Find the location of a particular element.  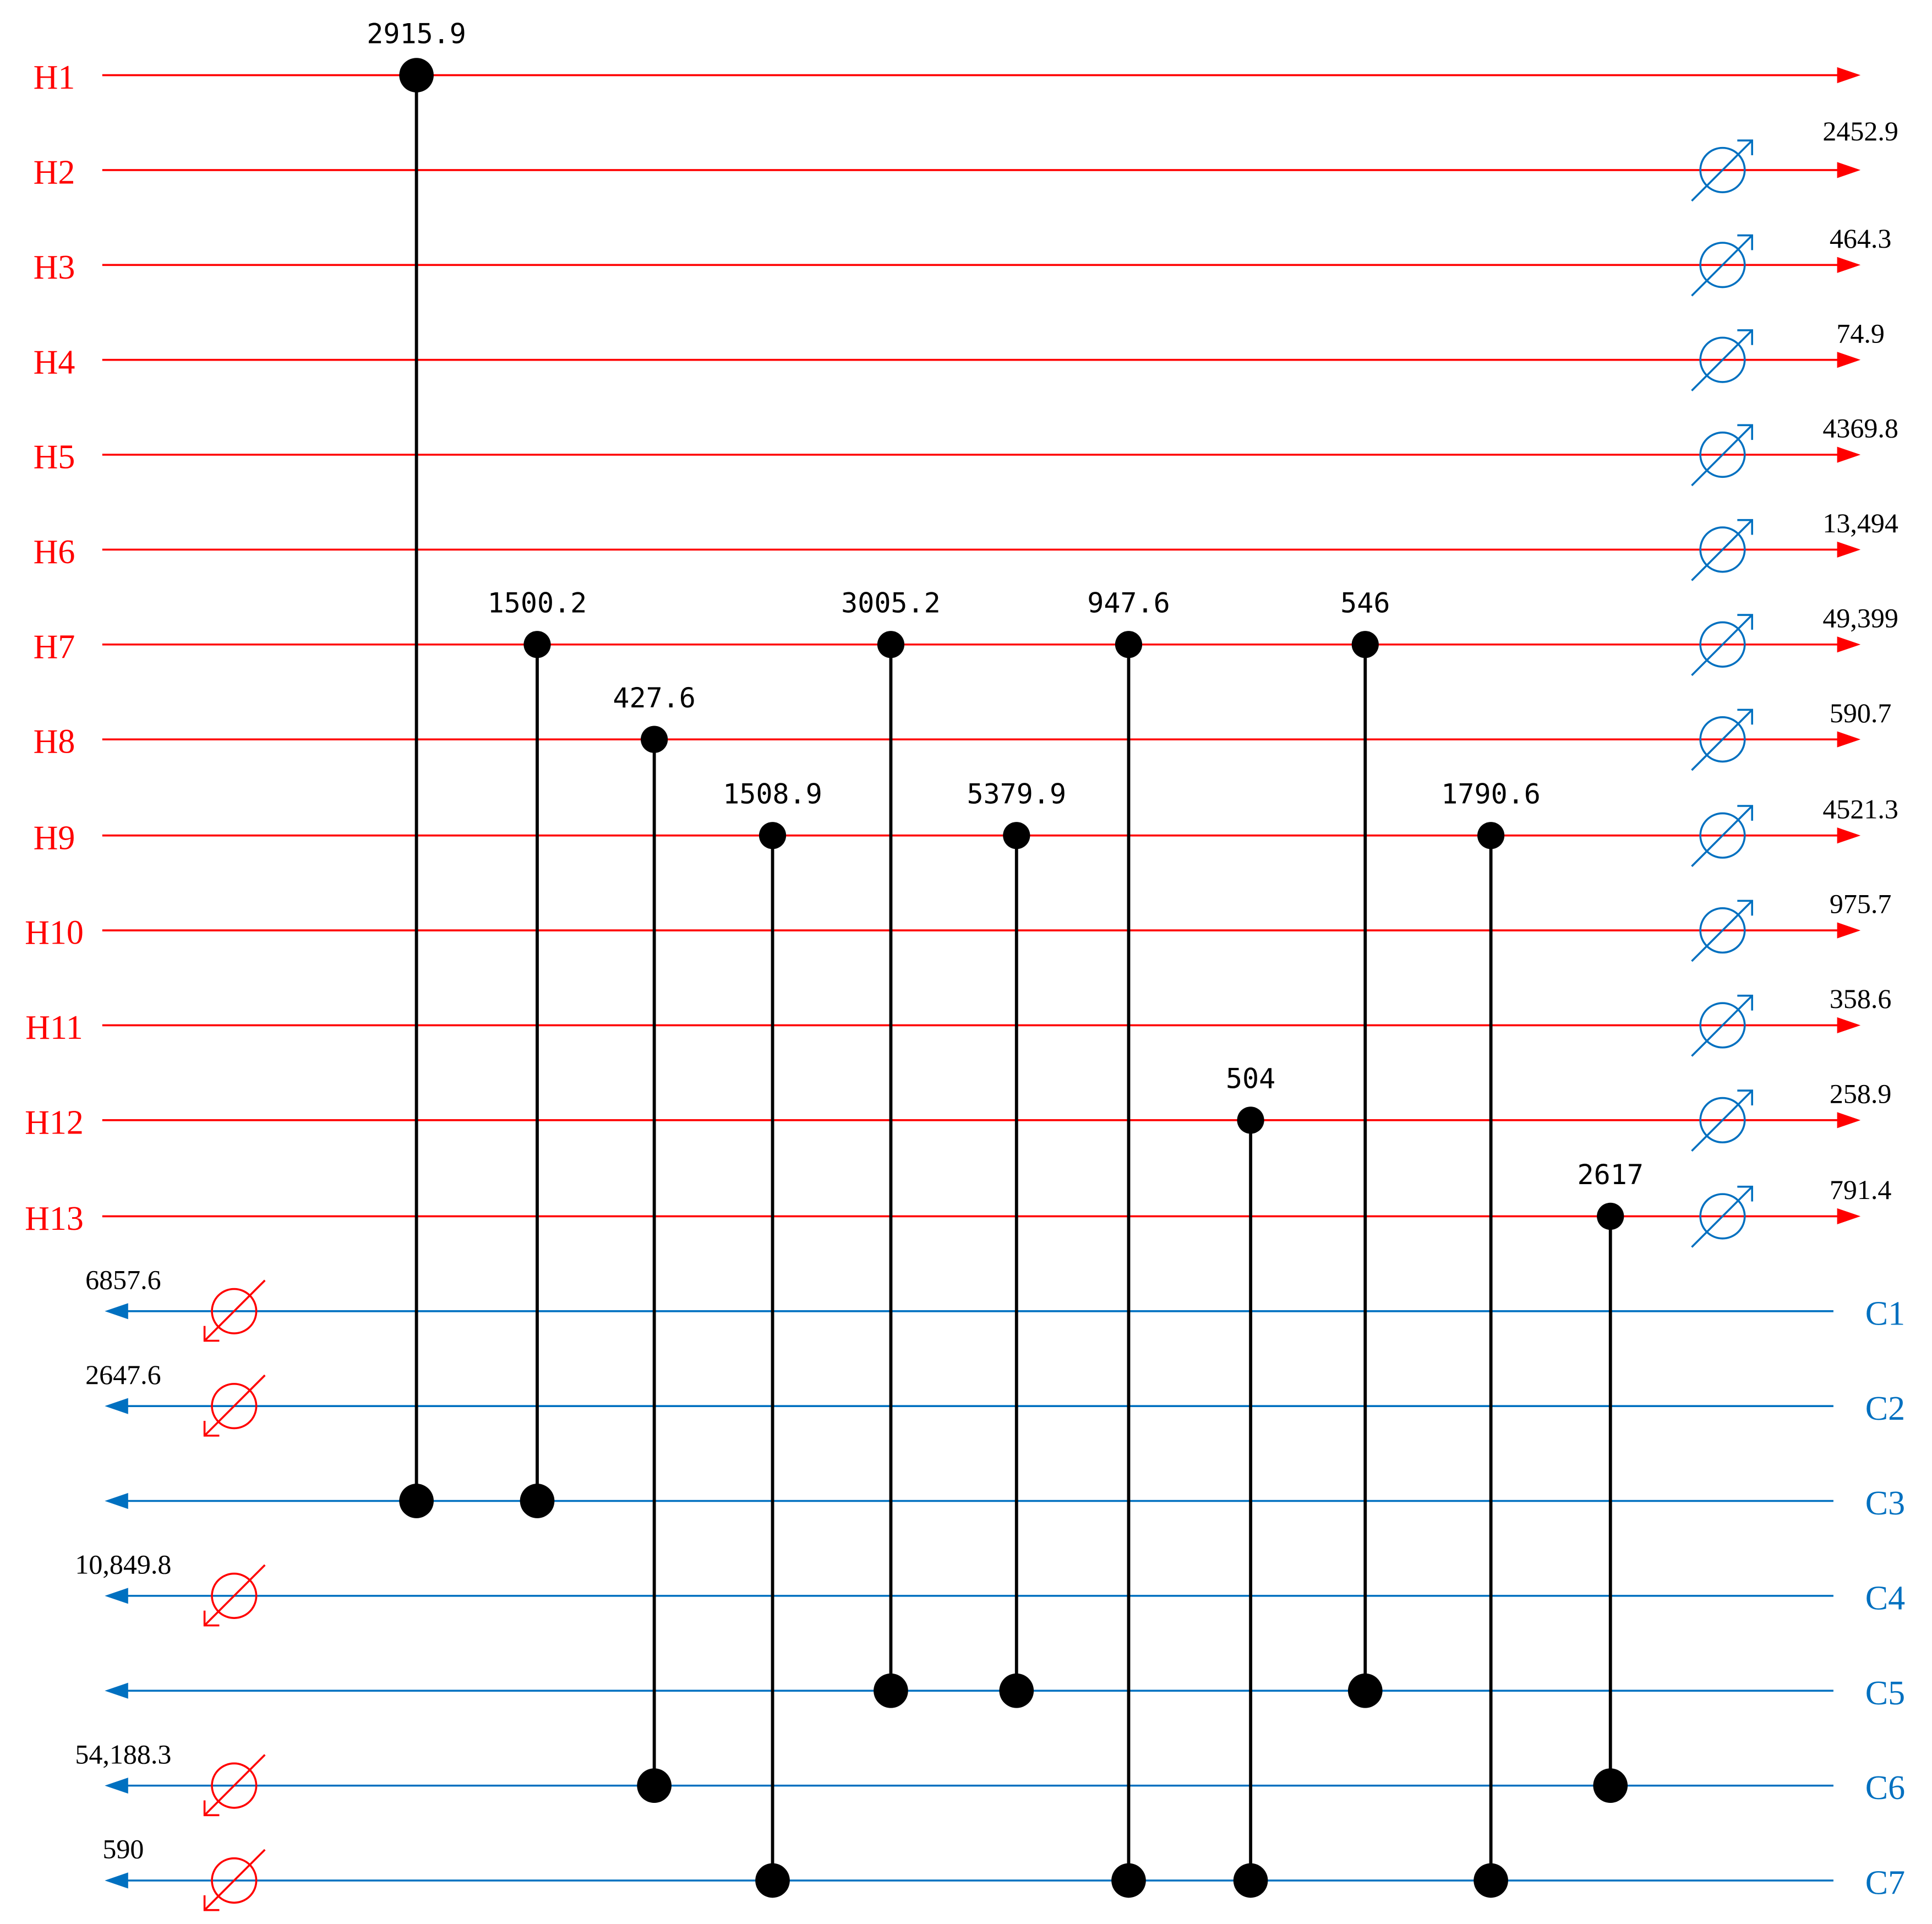

hot-stream-label-h2: H2 is located at coordinates (55, 173).